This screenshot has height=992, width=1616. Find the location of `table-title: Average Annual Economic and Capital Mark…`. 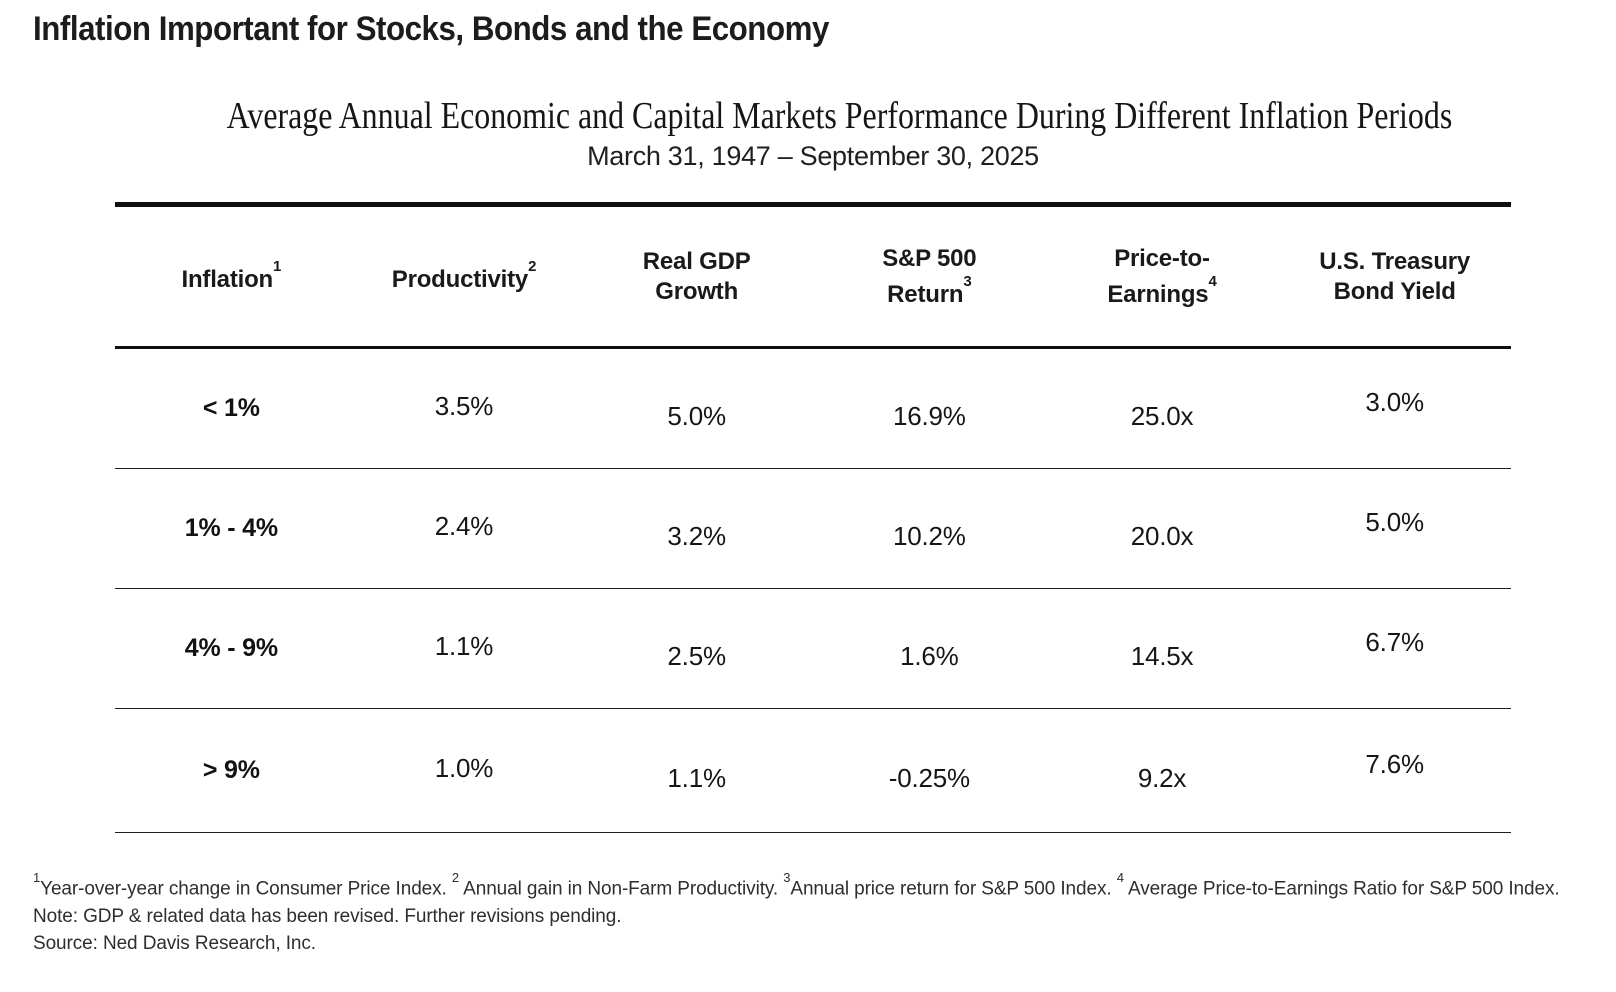

table-title: Average Annual Economic and Capital Mark… is located at coordinates (839, 116).